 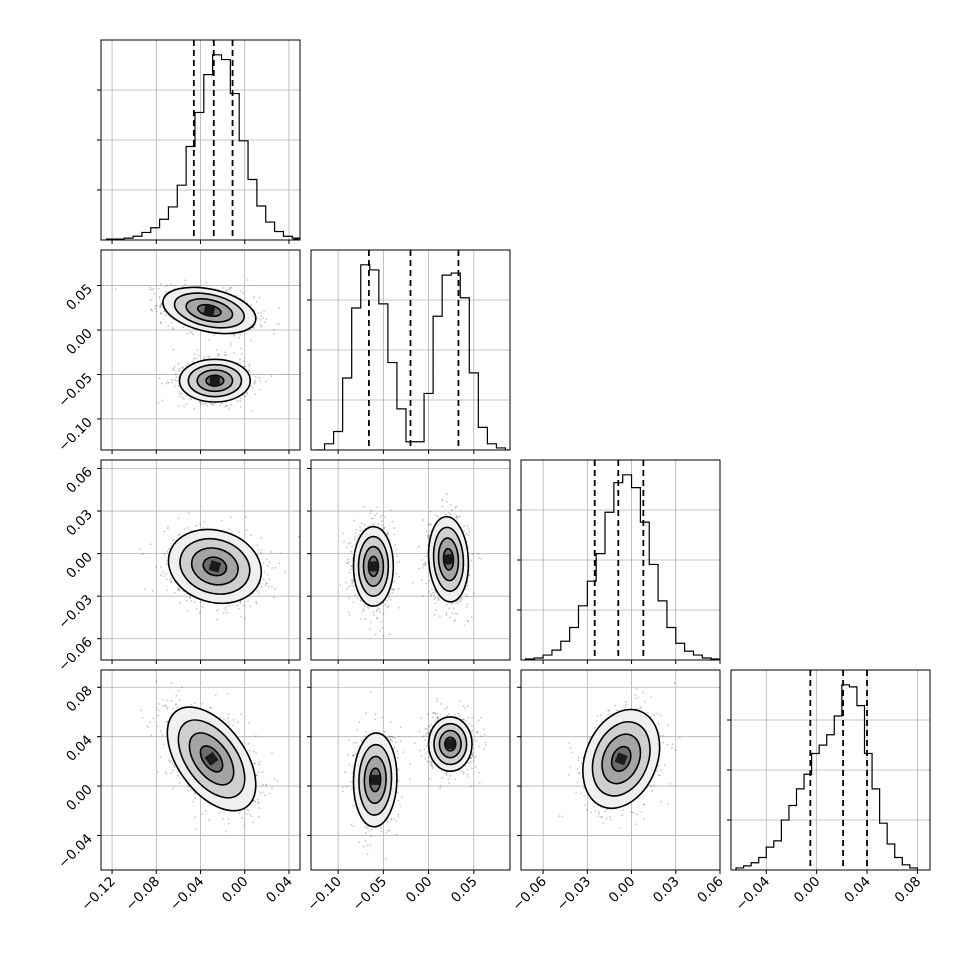 I want to click on density-peak, so click(x=373, y=566).